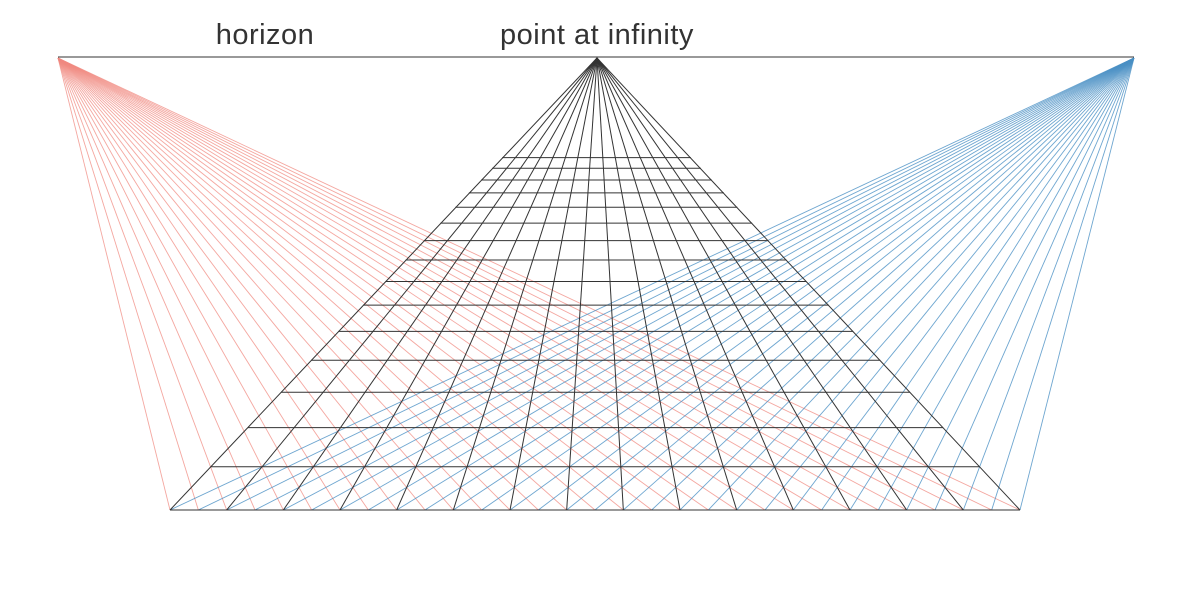  Describe the element at coordinates (265, 35) in the screenshot. I see `horizon-label: horizon` at that location.